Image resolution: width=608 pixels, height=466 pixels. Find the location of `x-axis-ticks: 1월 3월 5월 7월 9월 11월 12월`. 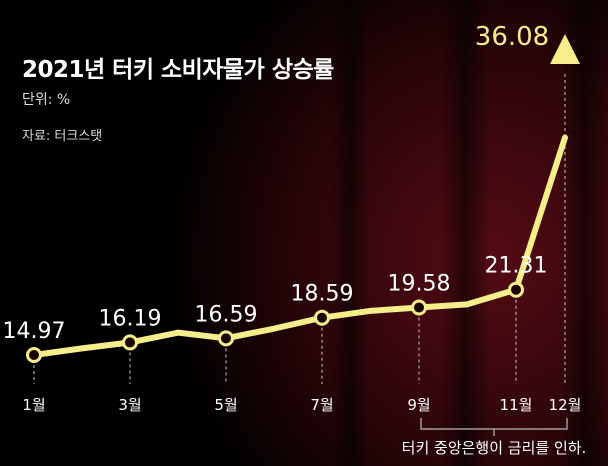

x-axis-ticks: 1월 3월 5월 7월 9월 11월 12월 is located at coordinates (301, 405).